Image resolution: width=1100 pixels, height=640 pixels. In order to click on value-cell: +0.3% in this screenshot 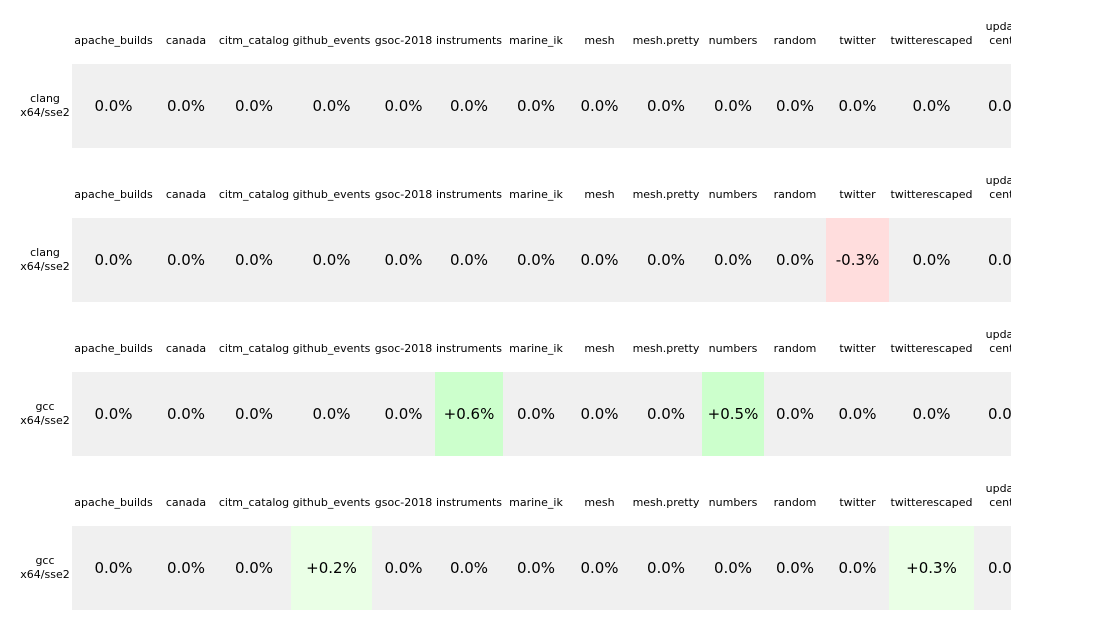, I will do `click(931, 568)`.